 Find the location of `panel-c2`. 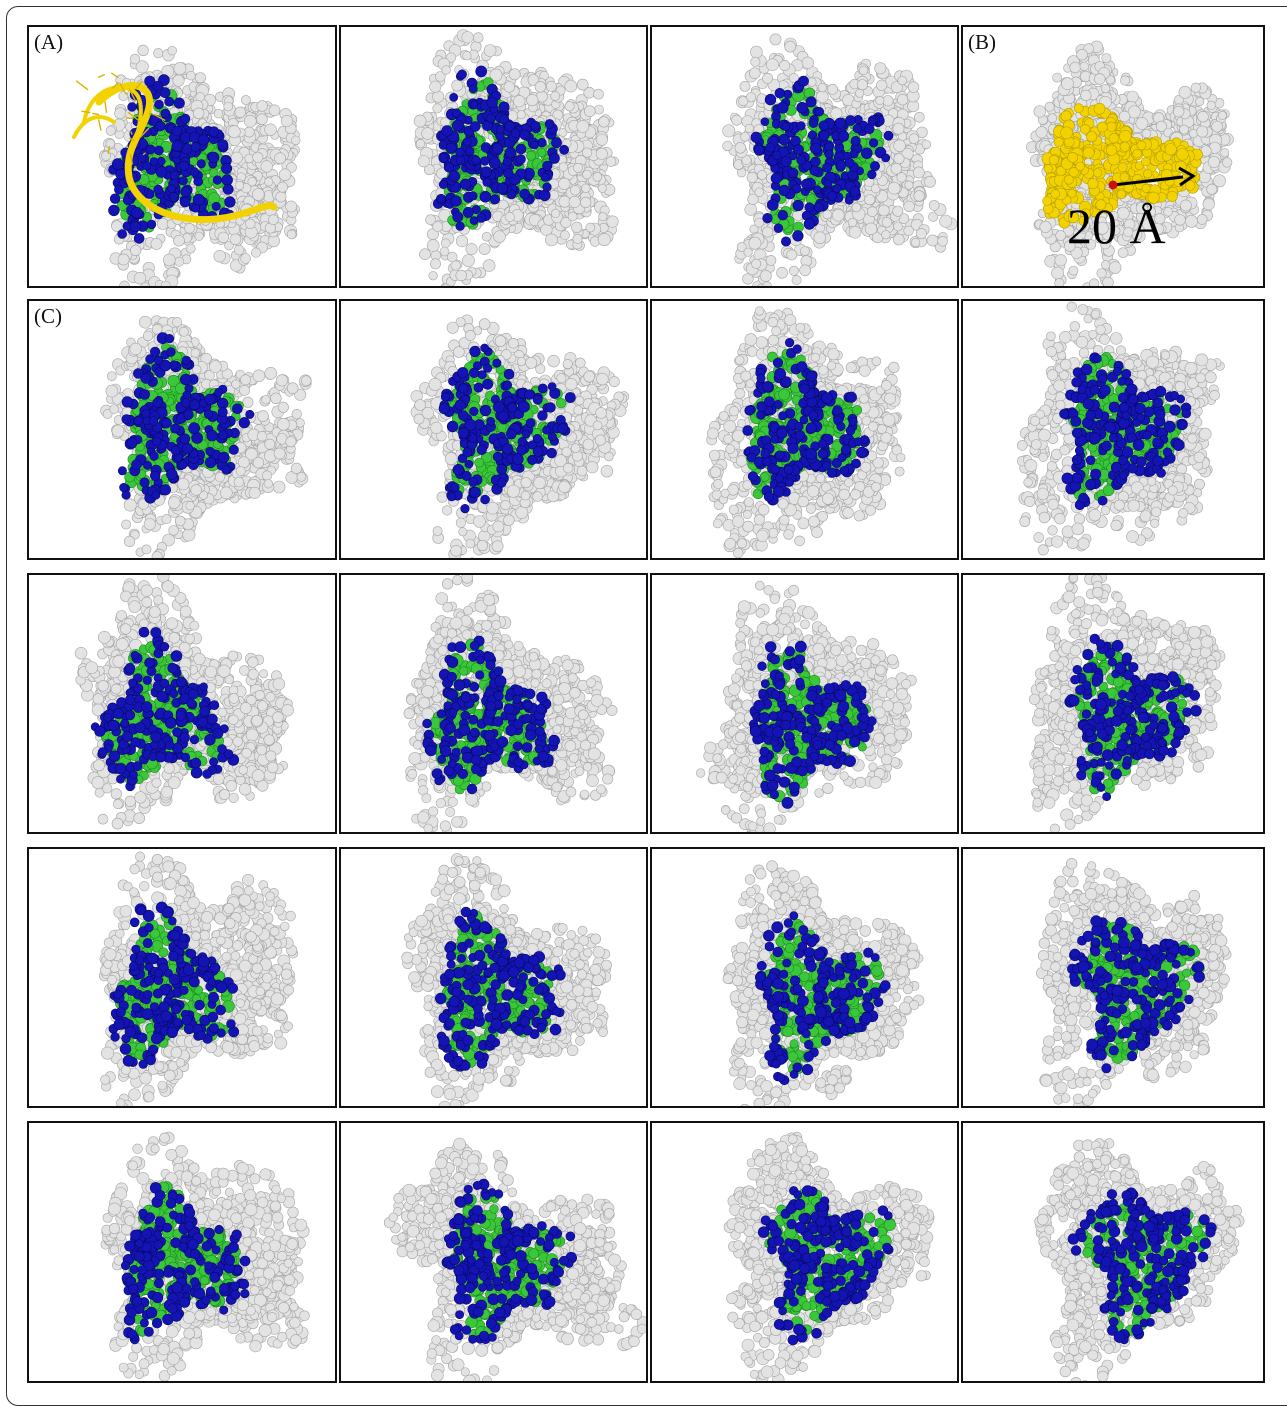

panel-c2 is located at coordinates (493, 429).